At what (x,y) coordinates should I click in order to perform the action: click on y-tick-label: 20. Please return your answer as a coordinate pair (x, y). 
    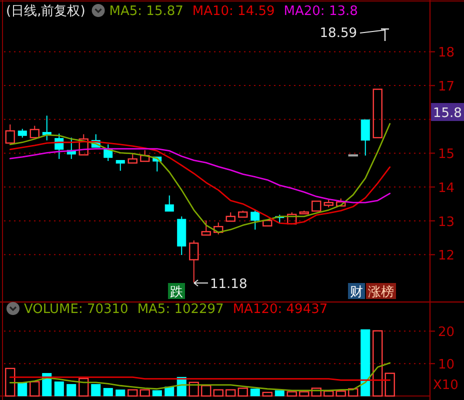
    Looking at the image, I should click on (446, 332).